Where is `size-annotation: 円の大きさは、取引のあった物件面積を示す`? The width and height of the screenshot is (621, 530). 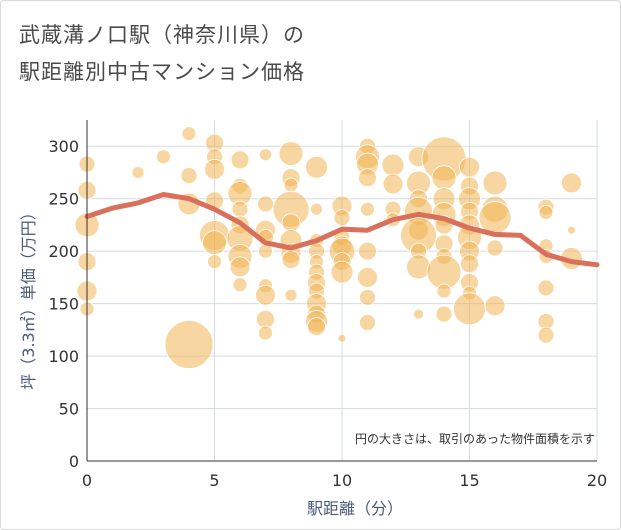
size-annotation: 円の大きさは、取引のあった物件面積を示す is located at coordinates (475, 438).